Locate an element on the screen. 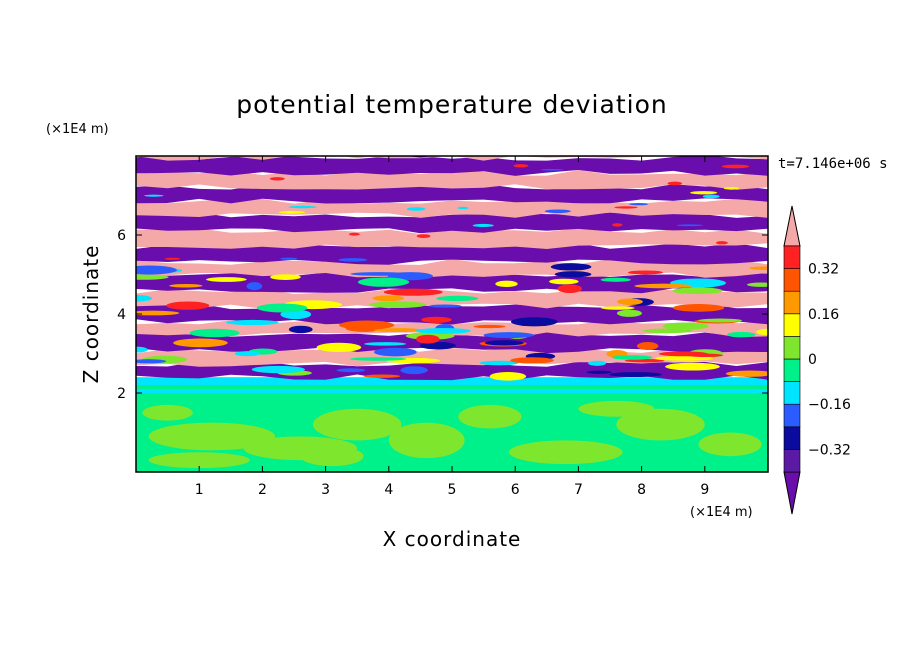  x-tick-label: 7 is located at coordinates (578, 490).